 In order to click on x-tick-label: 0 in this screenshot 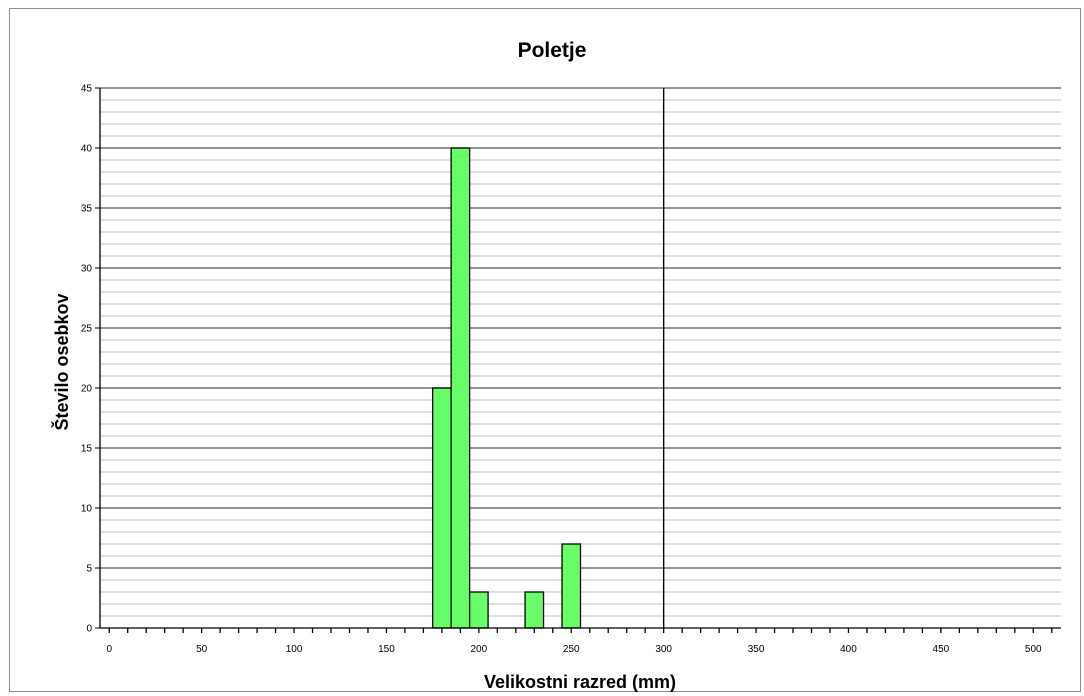, I will do `click(109, 649)`.